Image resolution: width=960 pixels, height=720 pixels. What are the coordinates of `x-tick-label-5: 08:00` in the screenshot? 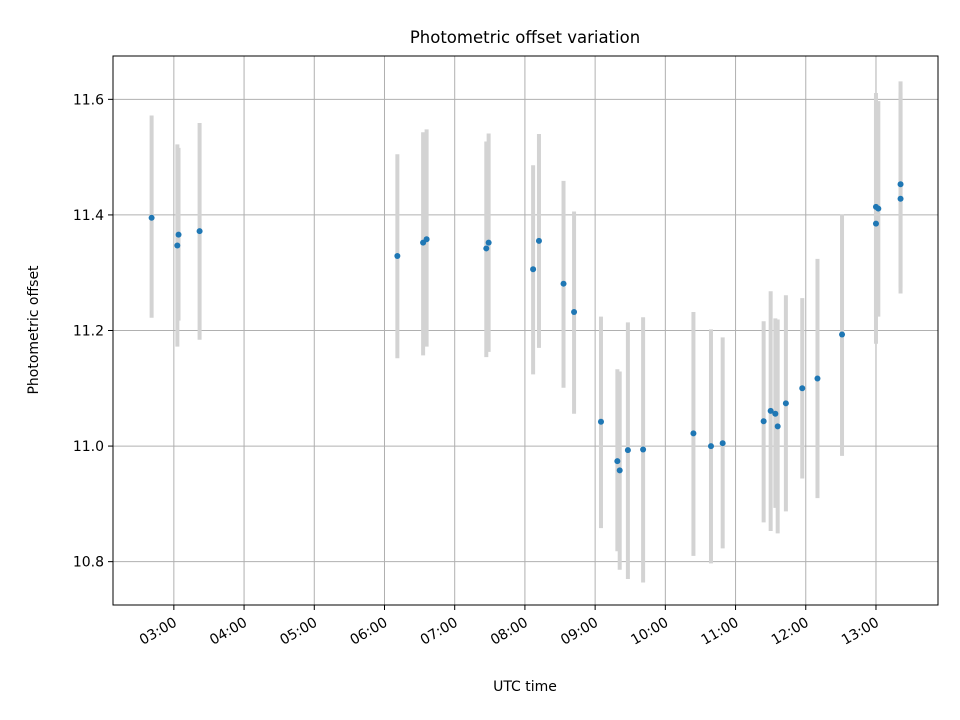 It's located at (509, 632).